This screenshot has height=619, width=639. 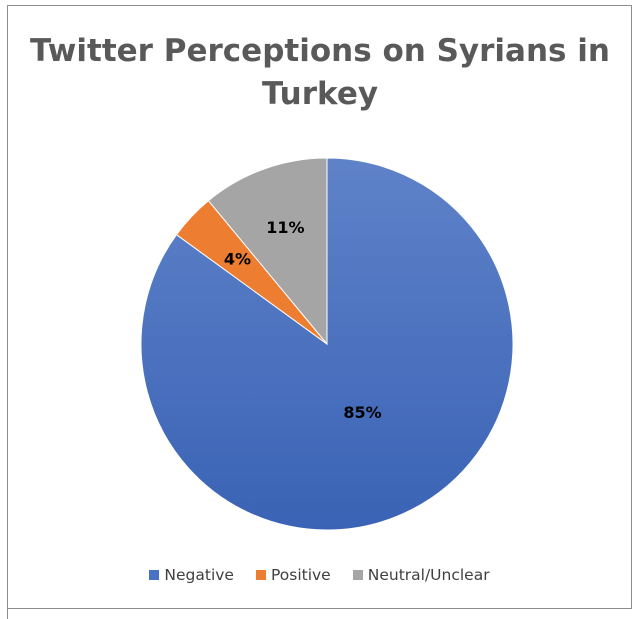 I want to click on frame-edge, so click(x=7, y=613).